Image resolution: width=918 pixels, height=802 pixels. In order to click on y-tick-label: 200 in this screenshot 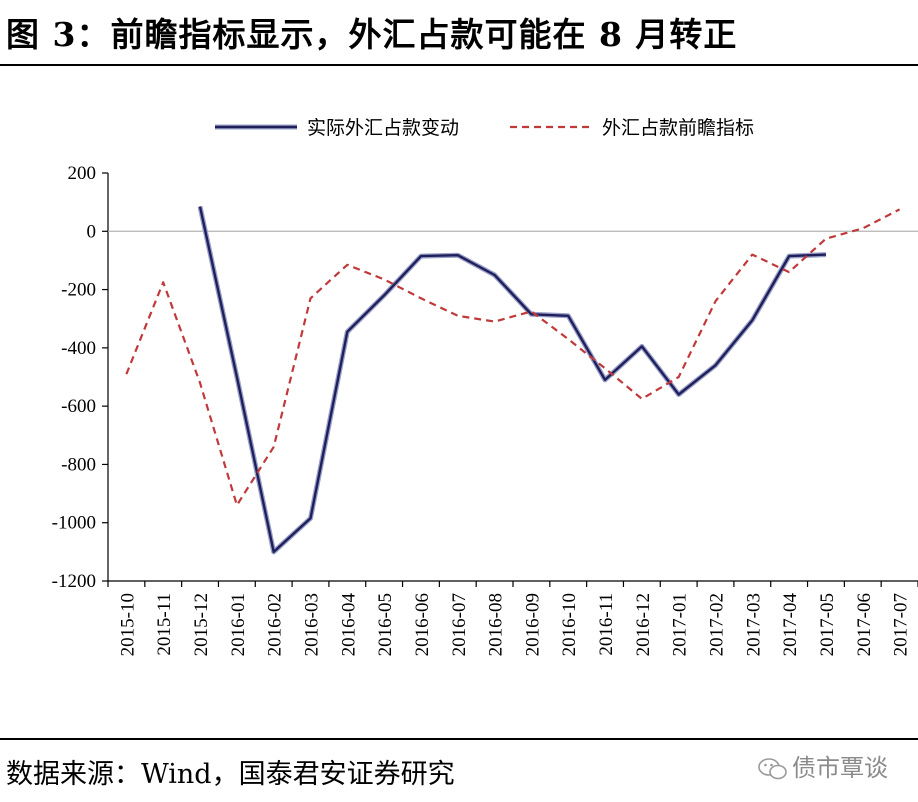, I will do `click(82, 173)`.